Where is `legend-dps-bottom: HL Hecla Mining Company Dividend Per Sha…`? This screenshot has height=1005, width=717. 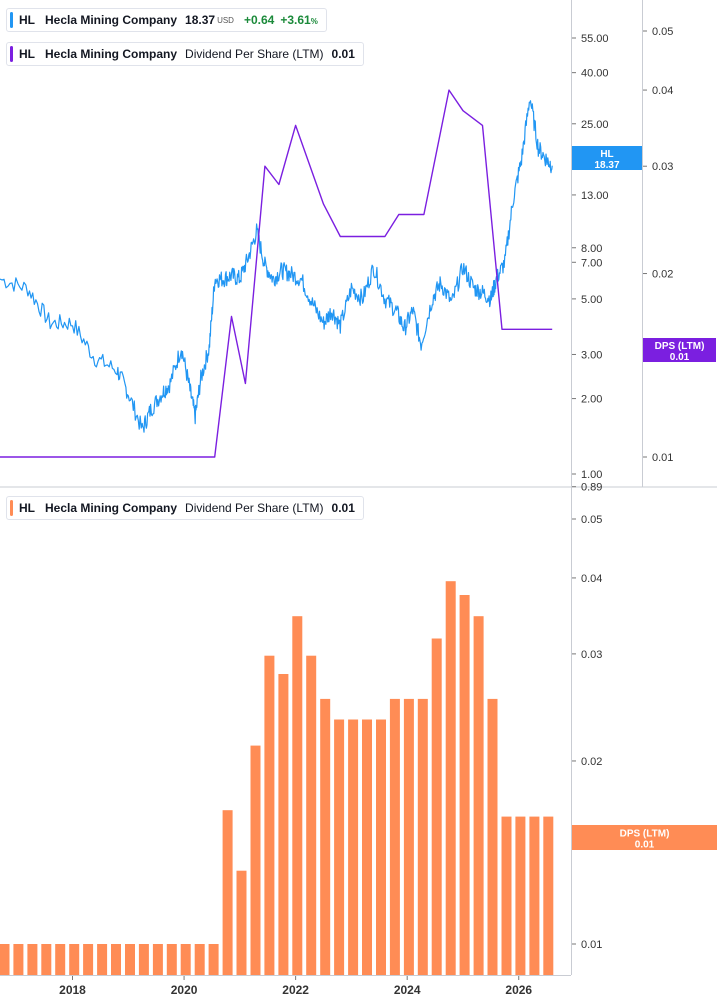 legend-dps-bottom: HL Hecla Mining Company Dividend Per Sha… is located at coordinates (185, 508).